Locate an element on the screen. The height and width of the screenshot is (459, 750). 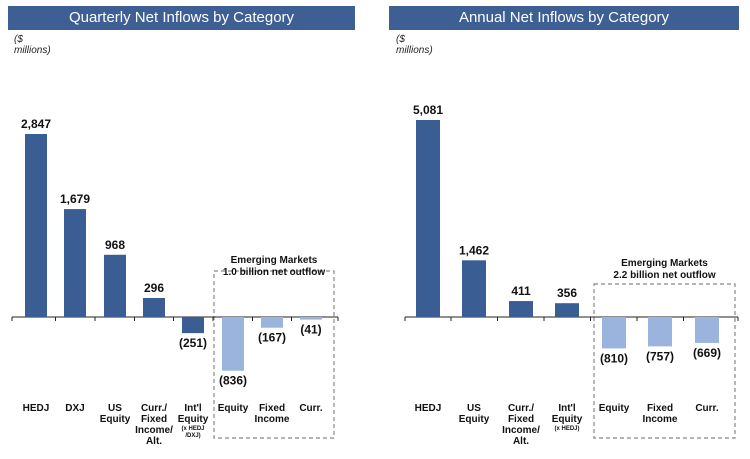
annual-category-label-5: Income is located at coordinates (659, 419).